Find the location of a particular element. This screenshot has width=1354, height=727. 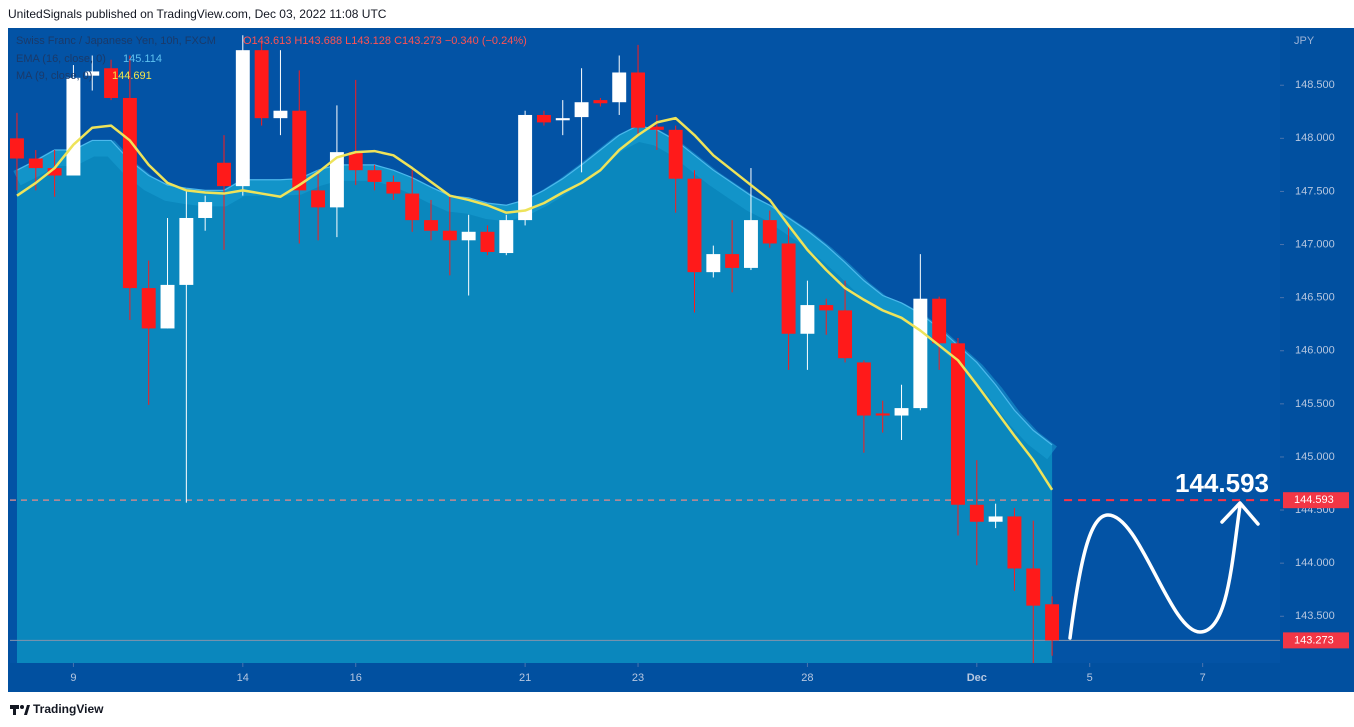

last-price-label: 143.273 is located at coordinates (1314, 640).